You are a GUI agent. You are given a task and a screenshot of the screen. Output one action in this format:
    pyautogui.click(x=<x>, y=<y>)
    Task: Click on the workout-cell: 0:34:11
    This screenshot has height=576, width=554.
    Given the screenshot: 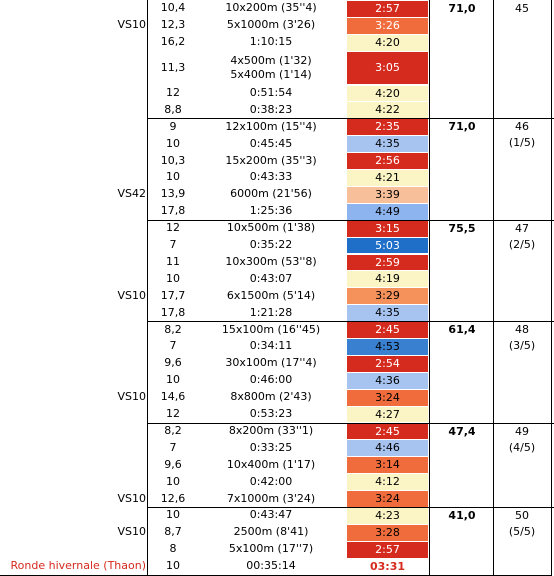 What is the action you would take?
    pyautogui.click(x=271, y=346)
    